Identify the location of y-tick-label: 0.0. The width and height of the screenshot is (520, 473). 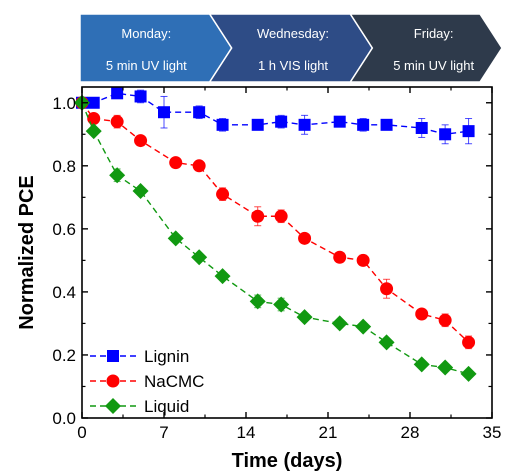
(64, 418).